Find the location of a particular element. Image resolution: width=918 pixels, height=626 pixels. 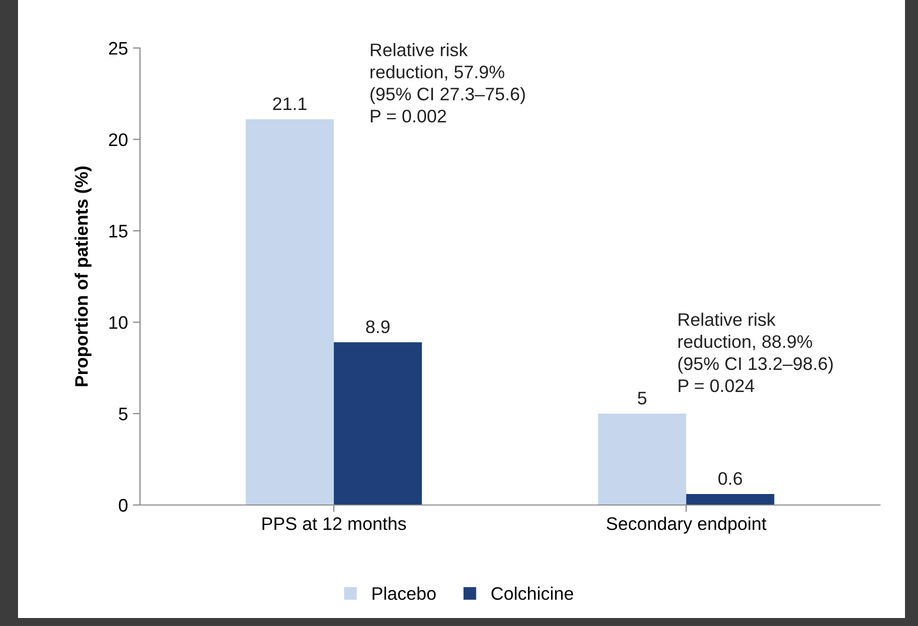

x-tick-label: Secondary endpoint is located at coordinates (686, 525).